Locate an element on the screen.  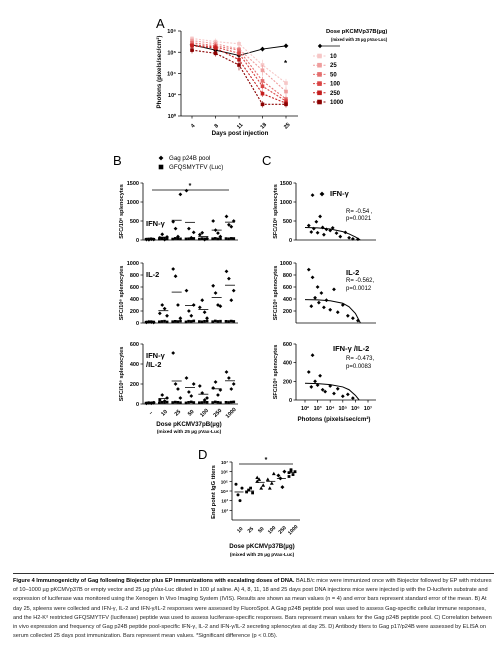
a-legend-label: 1000 is located at coordinates (337, 103).